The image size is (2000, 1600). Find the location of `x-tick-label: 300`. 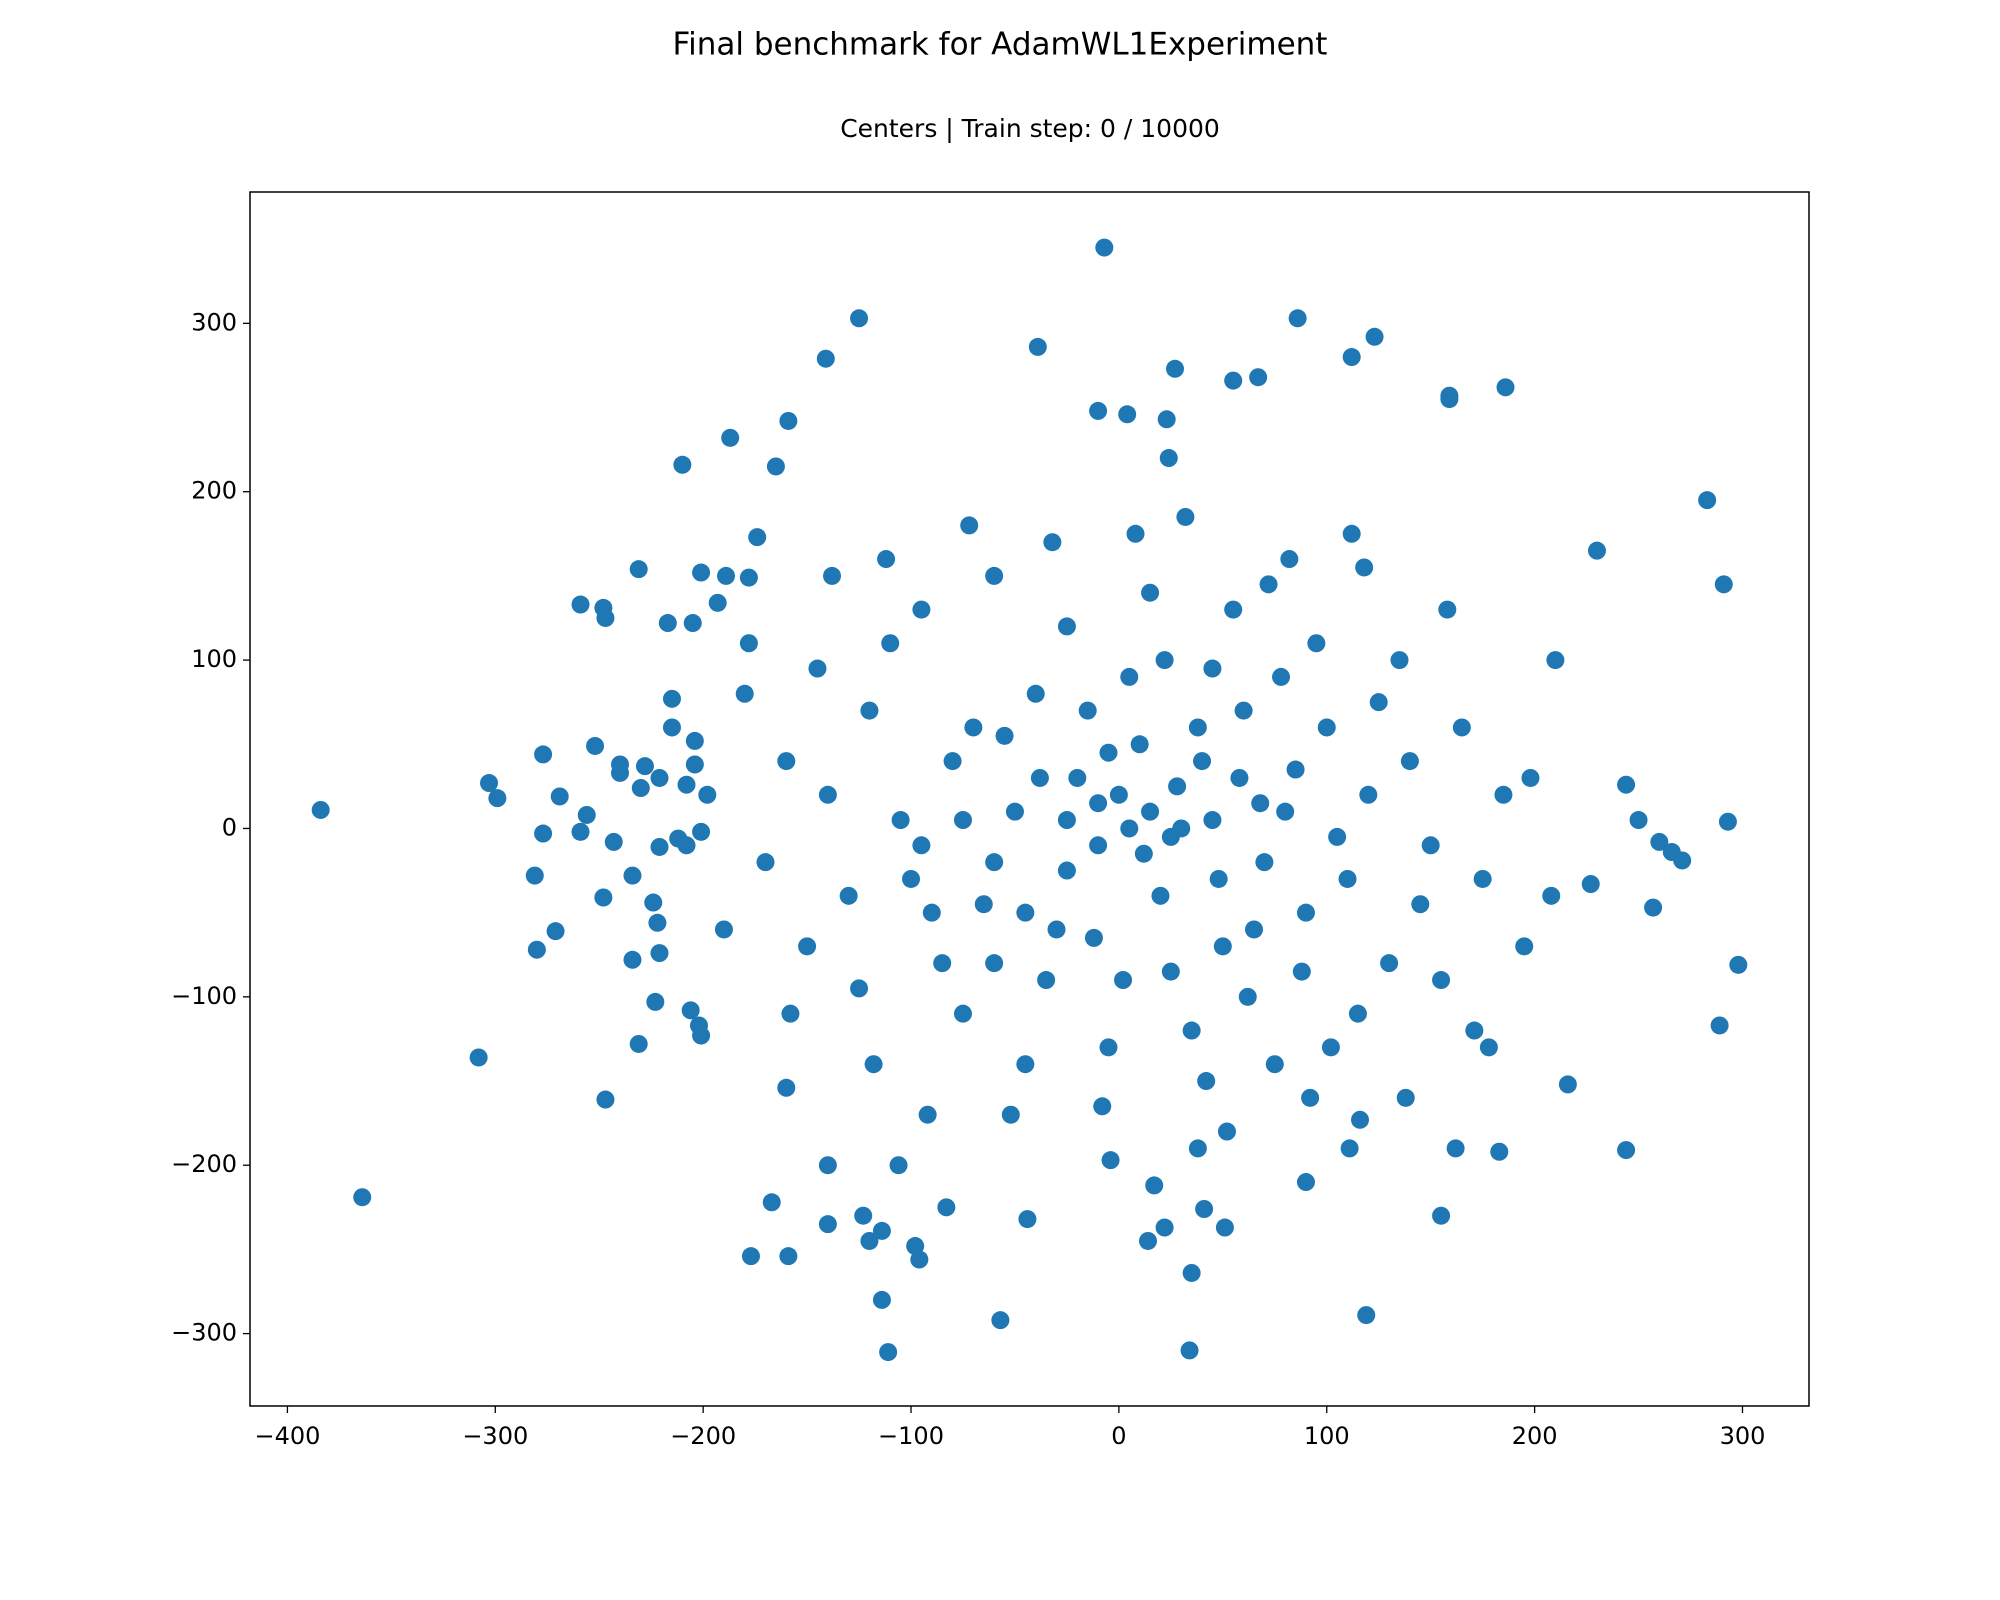

x-tick-label: 300 is located at coordinates (1743, 1436).